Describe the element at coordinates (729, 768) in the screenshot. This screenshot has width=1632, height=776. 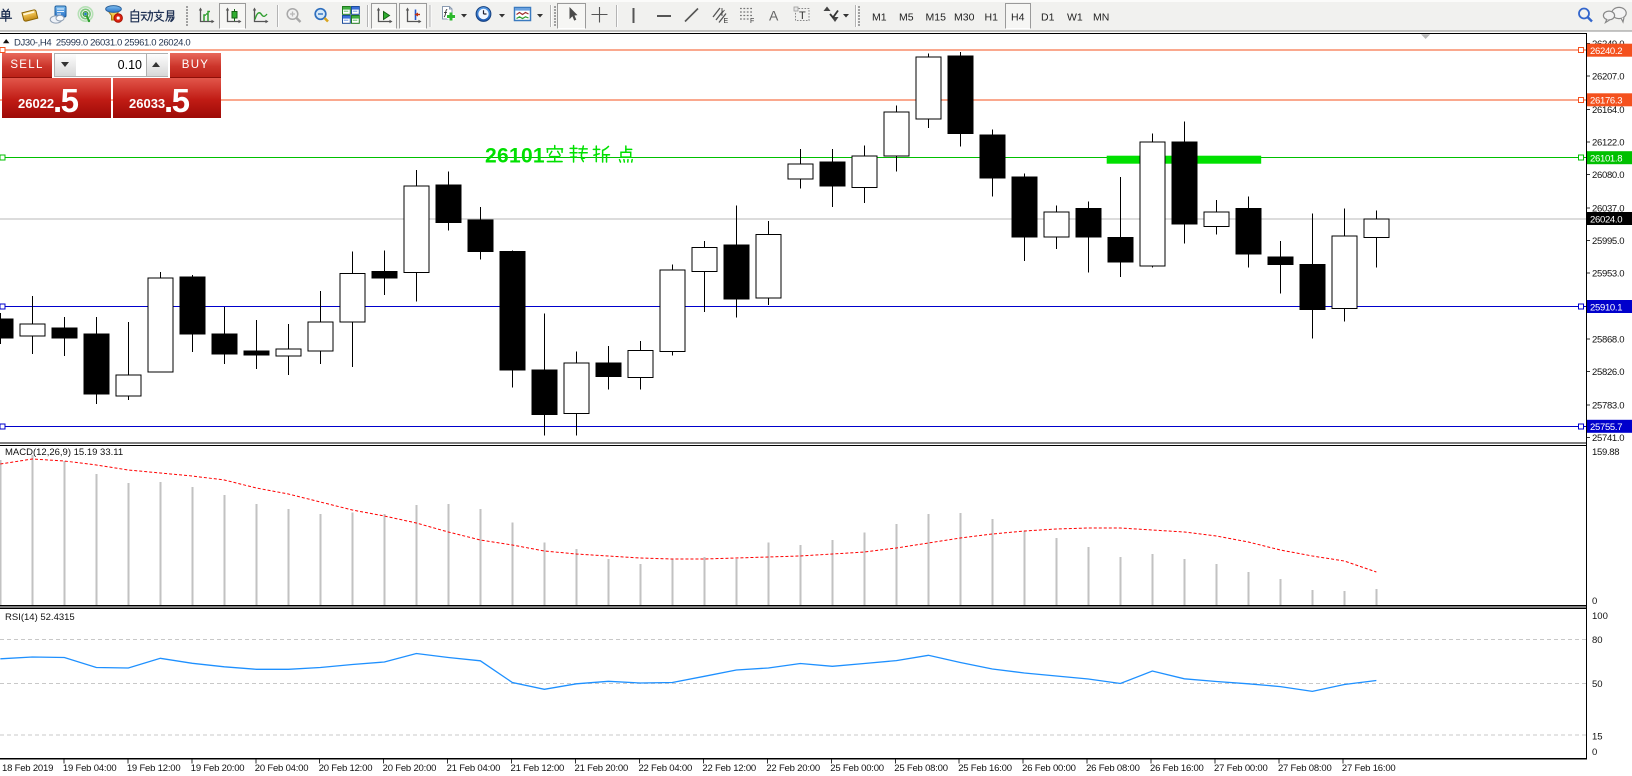
I see `svg-text: 22 Feb 12:00` at that location.